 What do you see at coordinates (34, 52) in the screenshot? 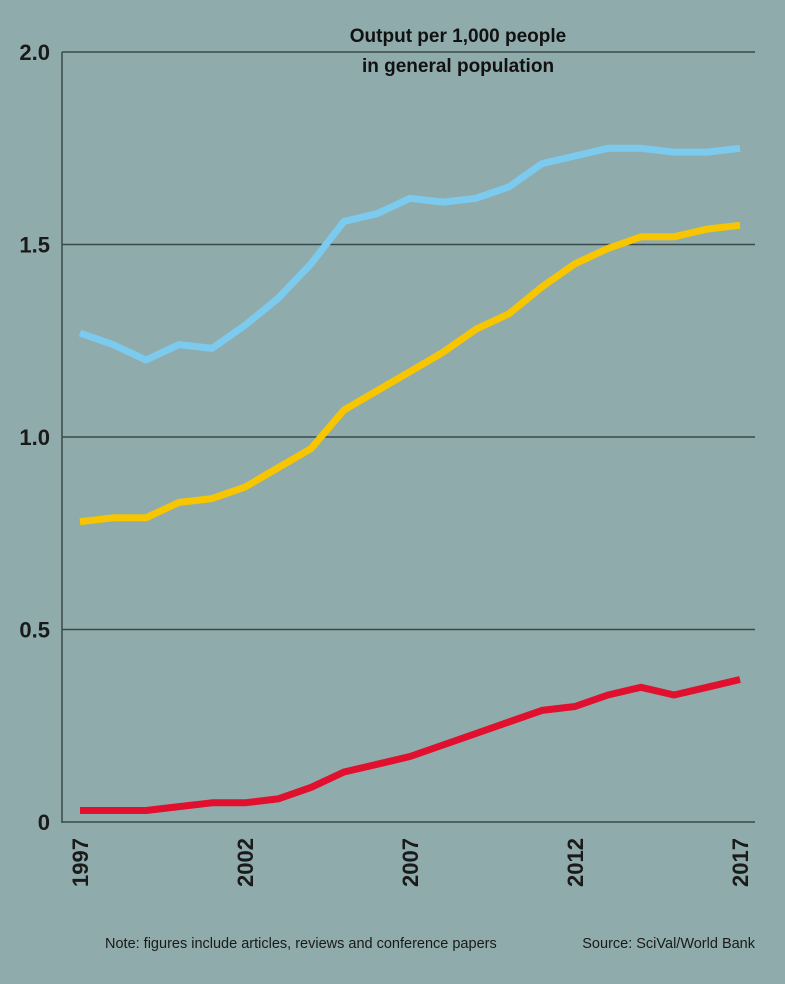
I see `y-tick-label: 2.0` at bounding box center [34, 52].